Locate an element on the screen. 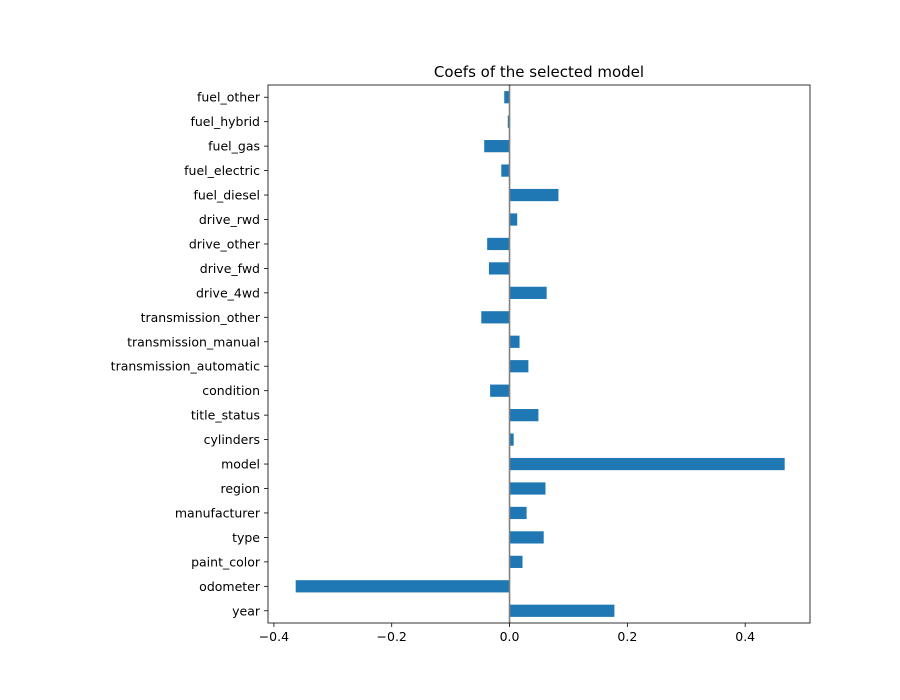 The height and width of the screenshot is (700, 900). y-tick-label: model is located at coordinates (240, 464).